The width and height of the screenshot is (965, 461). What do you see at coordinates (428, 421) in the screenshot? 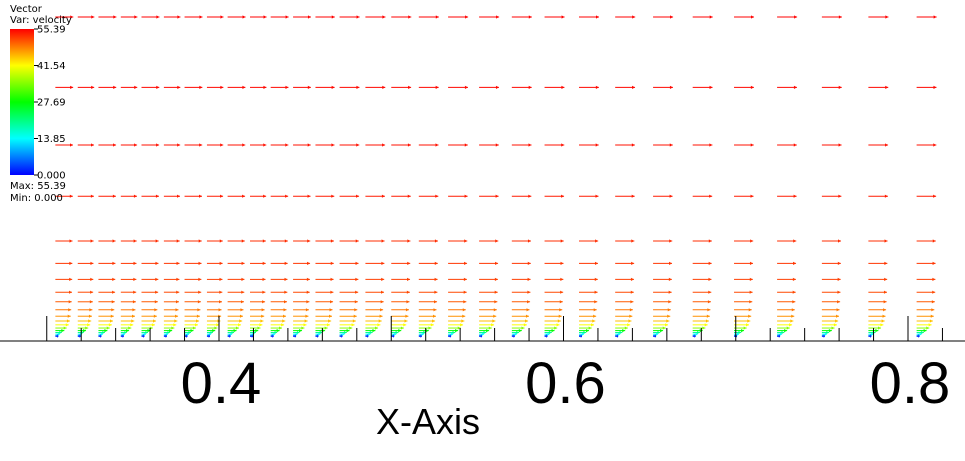
I see `x-axis-title: X-Axis` at bounding box center [428, 421].